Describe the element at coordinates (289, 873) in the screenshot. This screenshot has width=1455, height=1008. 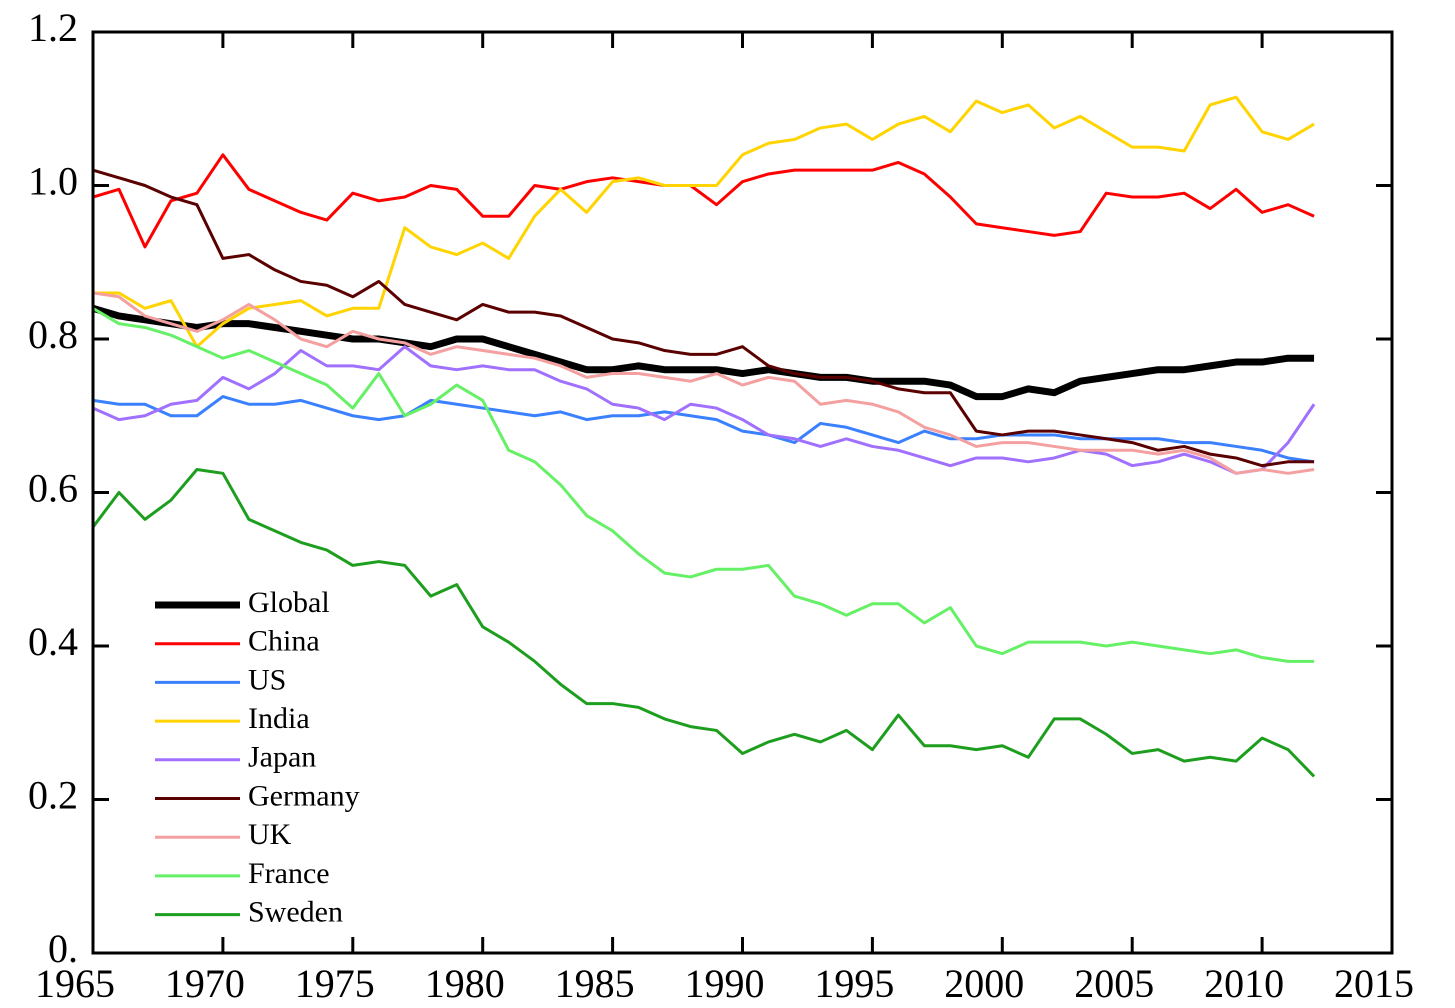
I see `legend-label: France` at that location.